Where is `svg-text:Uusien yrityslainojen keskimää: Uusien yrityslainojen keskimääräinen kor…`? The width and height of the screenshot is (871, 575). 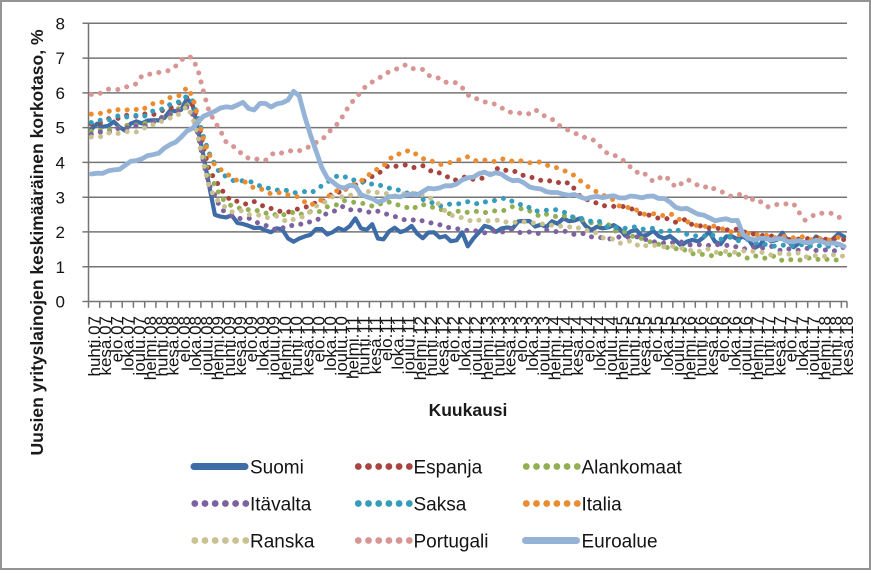
svg-text:Uusien yrityslainojen keskimää: Uusien yrityslainojen keskimääräinen kor… is located at coordinates (37, 242).